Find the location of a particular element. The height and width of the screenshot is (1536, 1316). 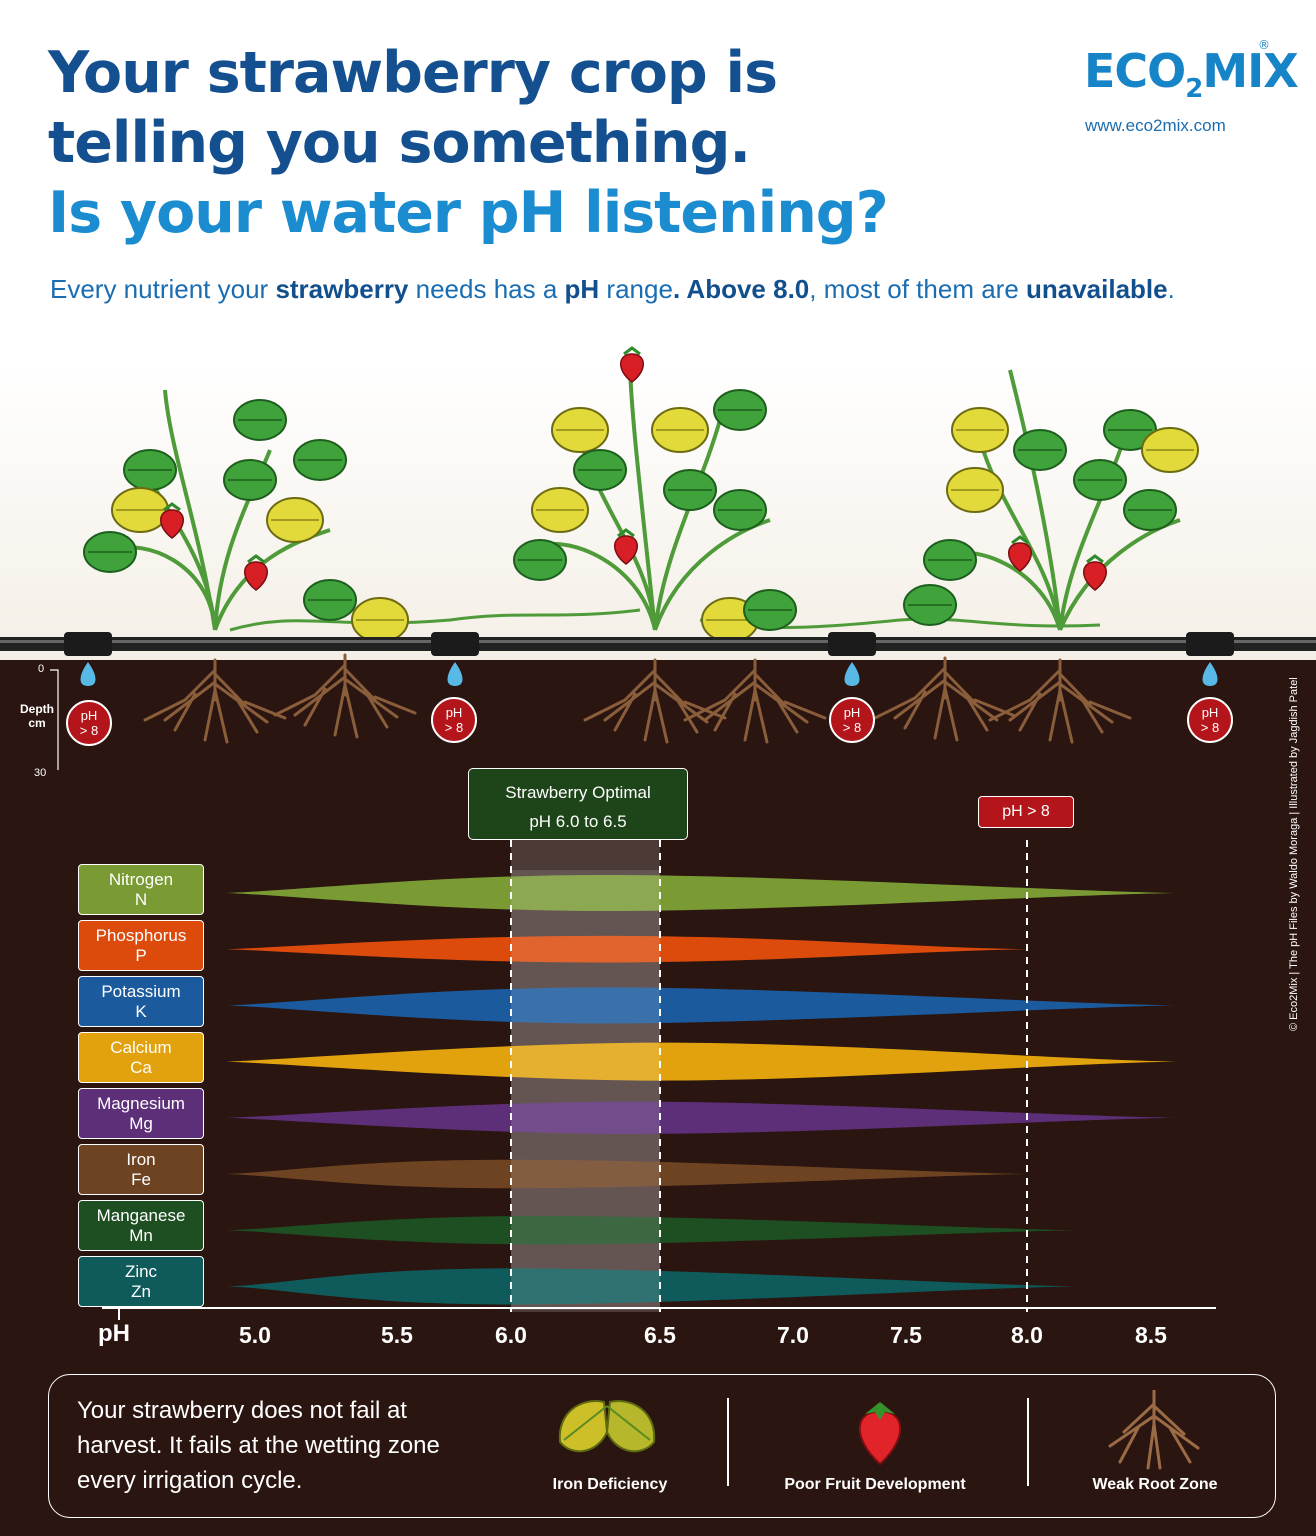

logo-text-2: 2 is located at coordinates (1194, 89).